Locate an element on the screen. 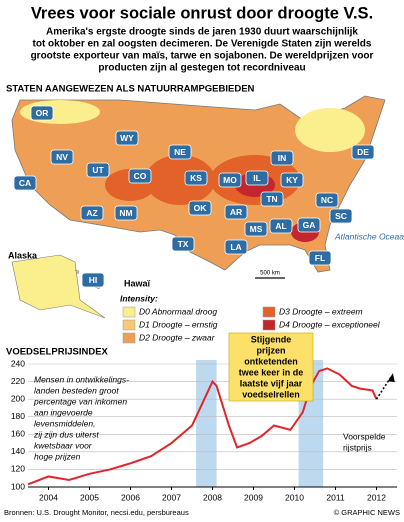 Image resolution: width=404 pixels, height=522 pixels. state-label: GA is located at coordinates (309, 225).